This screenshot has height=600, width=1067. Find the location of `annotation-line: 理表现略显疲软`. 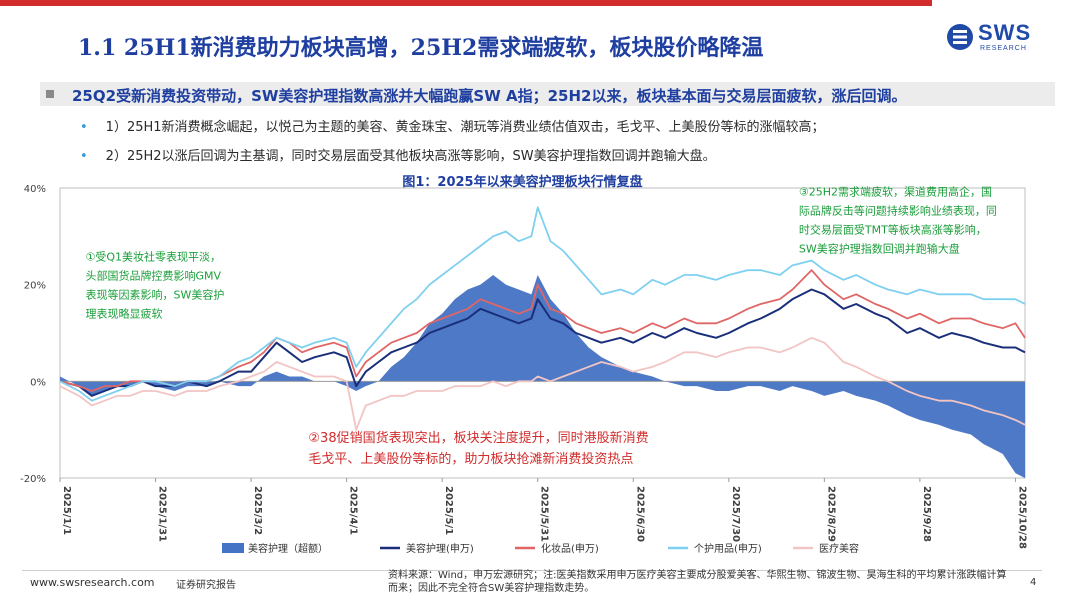

annotation-line: 理表现略显疲软 is located at coordinates (123, 314).